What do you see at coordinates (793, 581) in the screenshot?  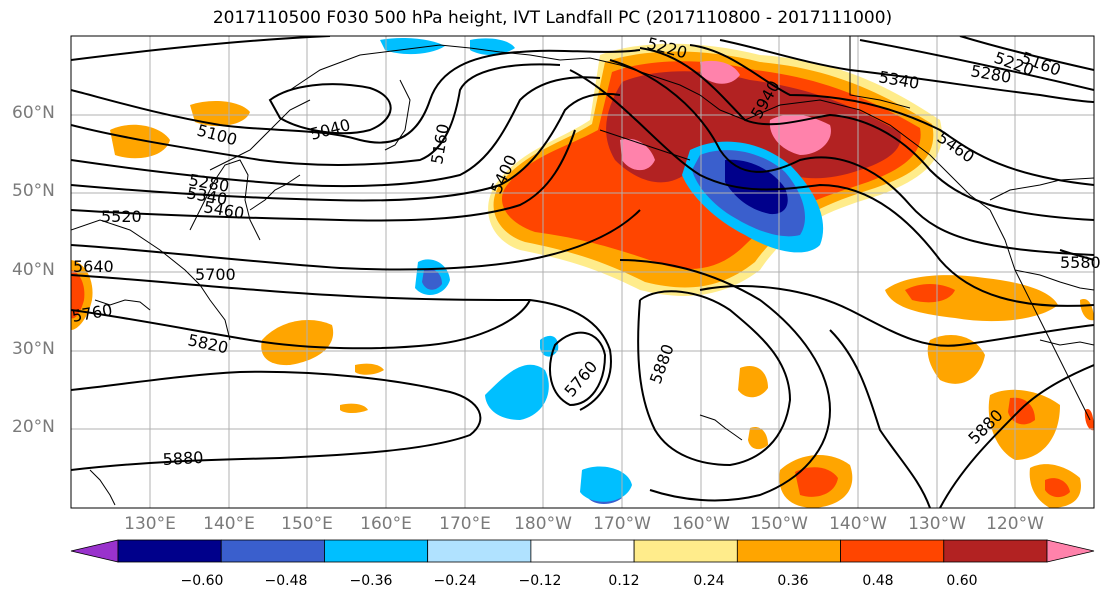 I see `colorbar-tick-label: 0.36` at bounding box center [793, 581].